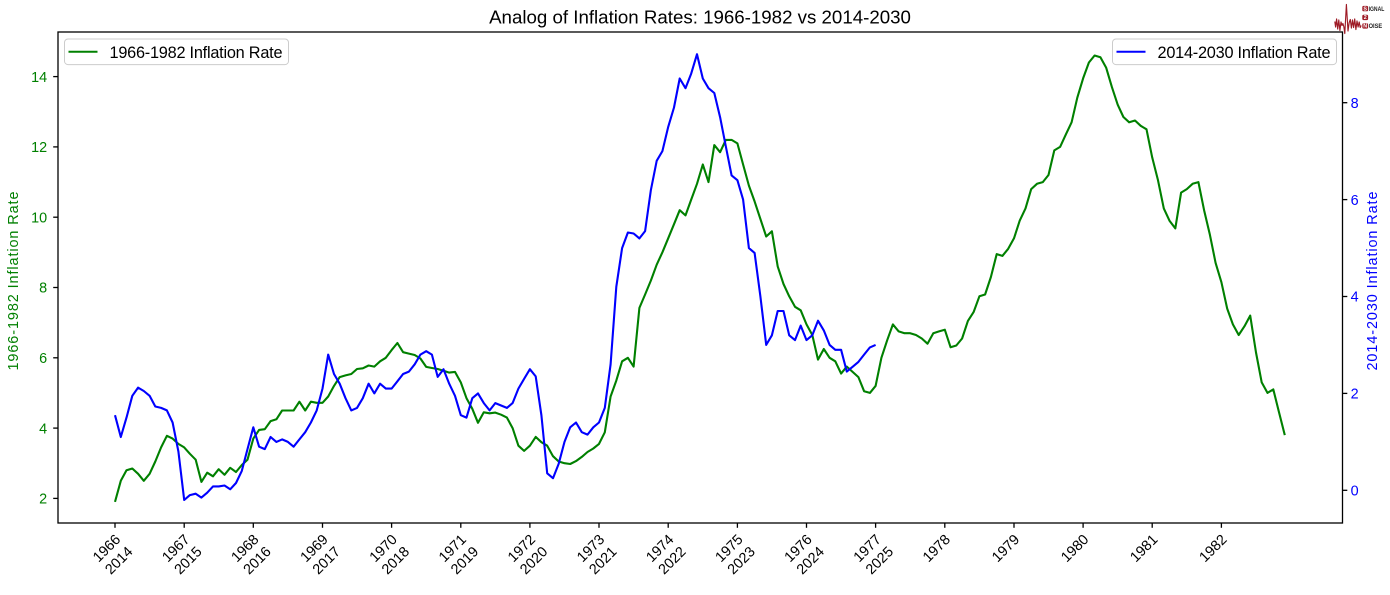 The width and height of the screenshot is (1390, 595). What do you see at coordinates (39, 148) in the screenshot?
I see `svg-text: 12` at bounding box center [39, 148].